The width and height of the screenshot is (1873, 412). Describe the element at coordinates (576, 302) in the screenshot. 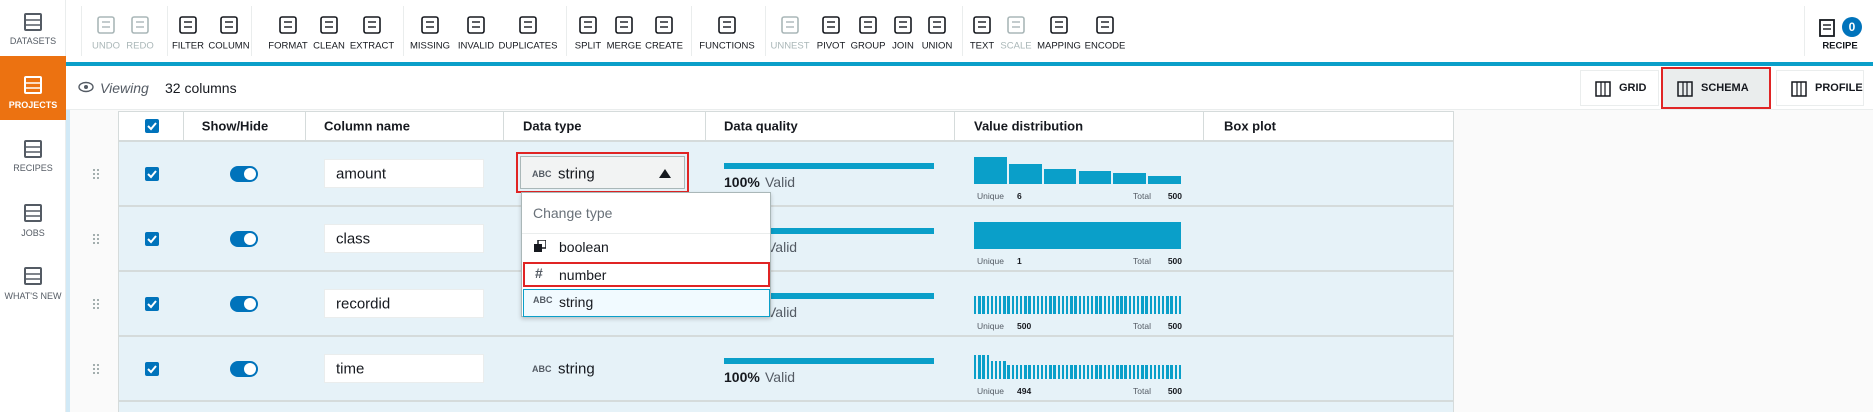

I see `dropdown-option: string` at that location.